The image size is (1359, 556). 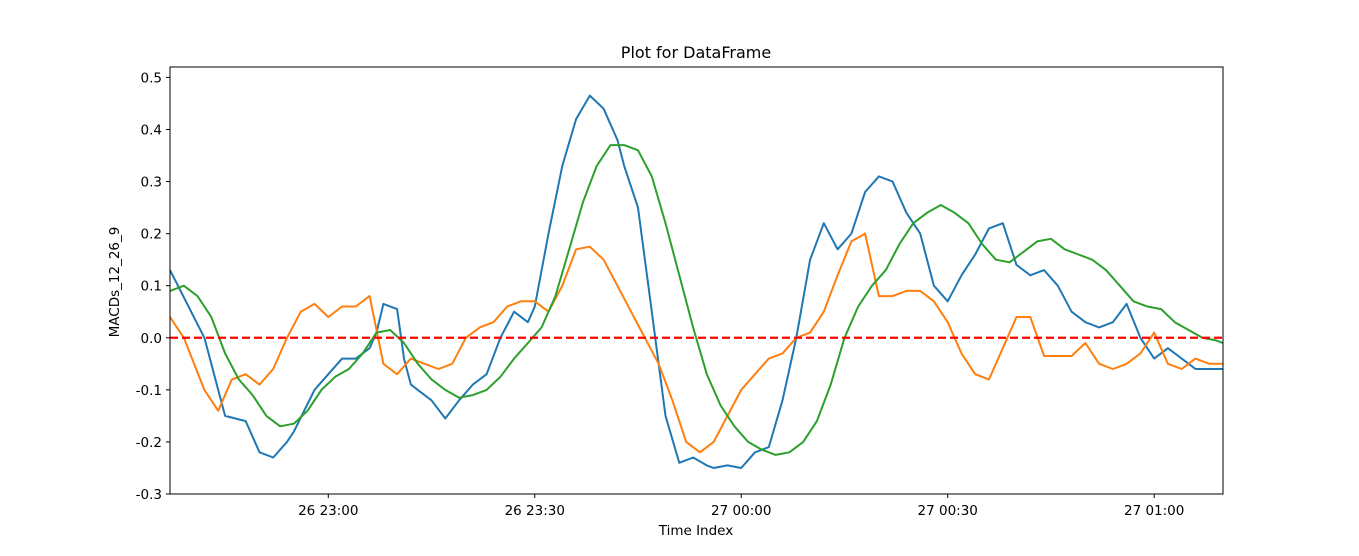 I want to click on y-tick-label: 0.1, so click(x=151, y=287).